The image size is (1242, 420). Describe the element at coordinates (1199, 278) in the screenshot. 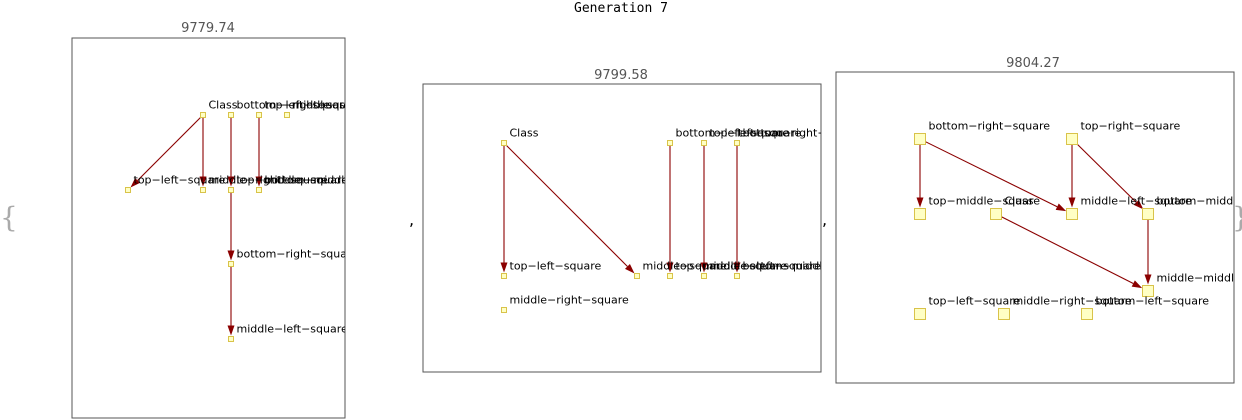

I see `node-label: middle−middle−square` at that location.